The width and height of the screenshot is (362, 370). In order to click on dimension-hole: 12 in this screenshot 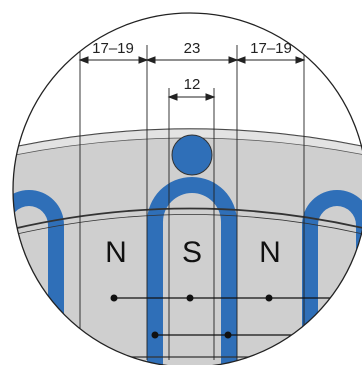, I will do `click(192, 84)`.